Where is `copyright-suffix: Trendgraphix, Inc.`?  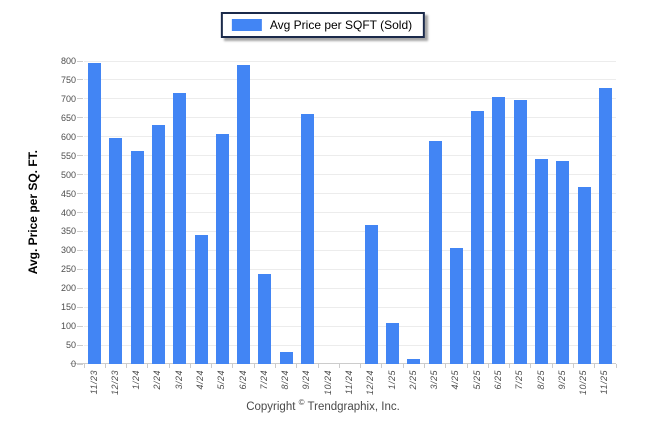
copyright-suffix: Trendgraphix, Inc. is located at coordinates (353, 406).